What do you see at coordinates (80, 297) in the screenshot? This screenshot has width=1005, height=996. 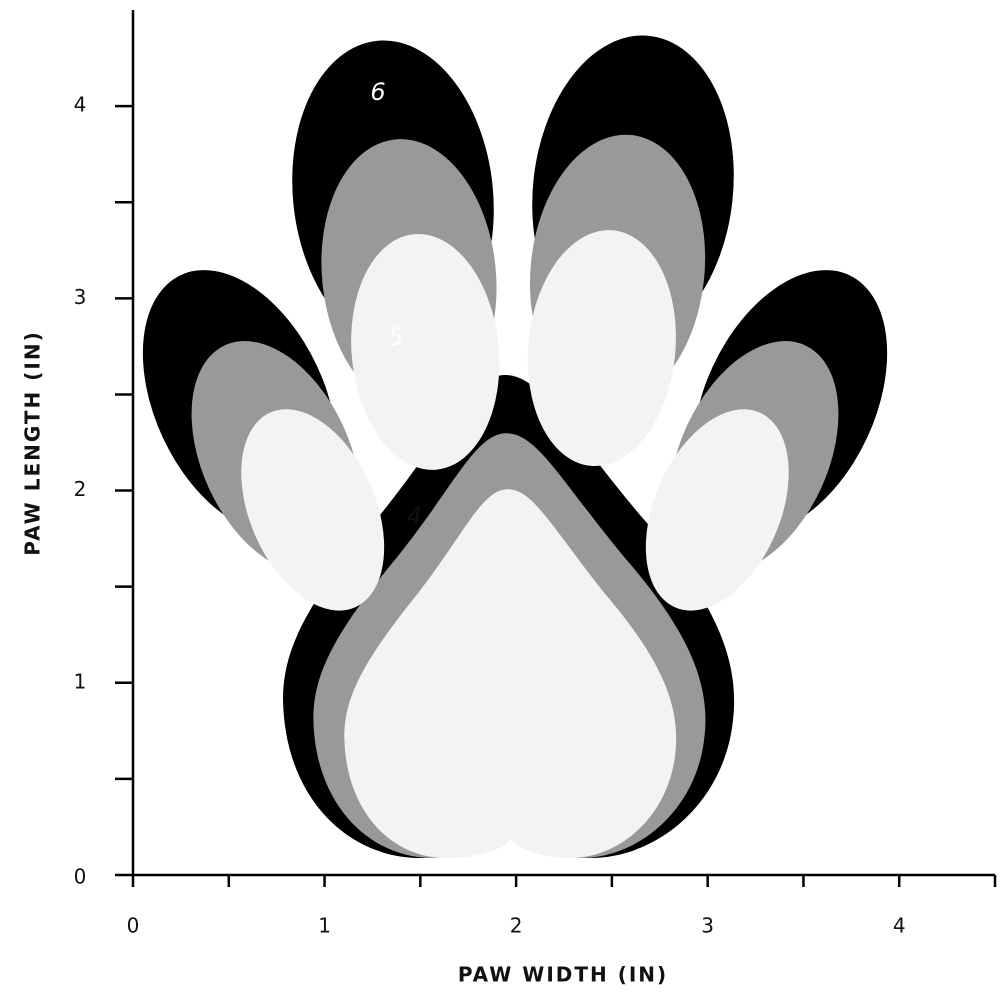 I see `y-tick-label: 3` at bounding box center [80, 297].